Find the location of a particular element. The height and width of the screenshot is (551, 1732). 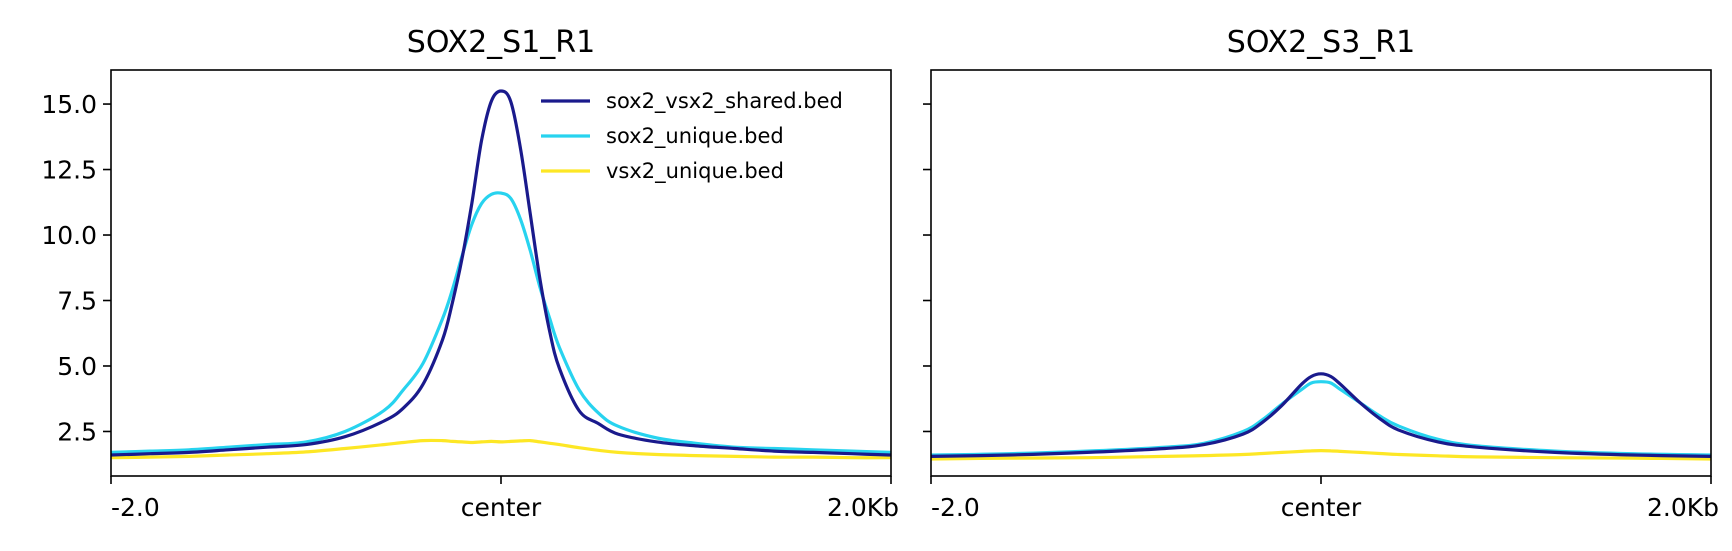

y-tick-label: 2.5 is located at coordinates (77, 431).